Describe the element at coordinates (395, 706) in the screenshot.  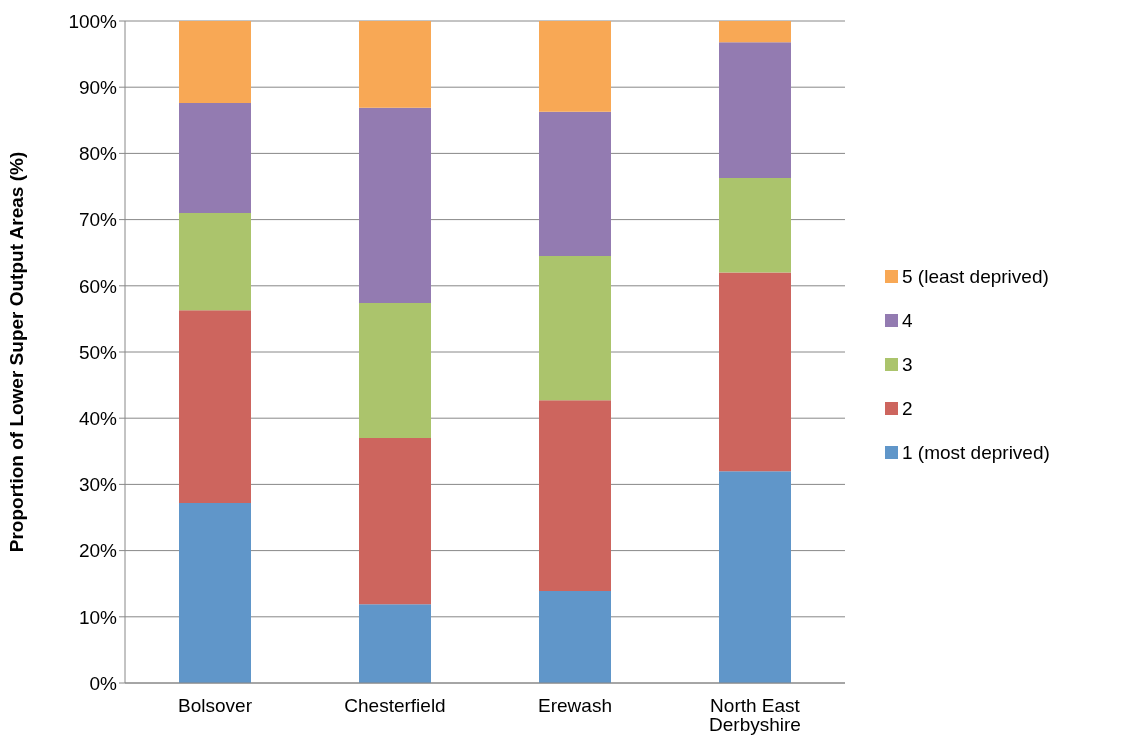
I see `x-tick-label: Chesterfield` at that location.